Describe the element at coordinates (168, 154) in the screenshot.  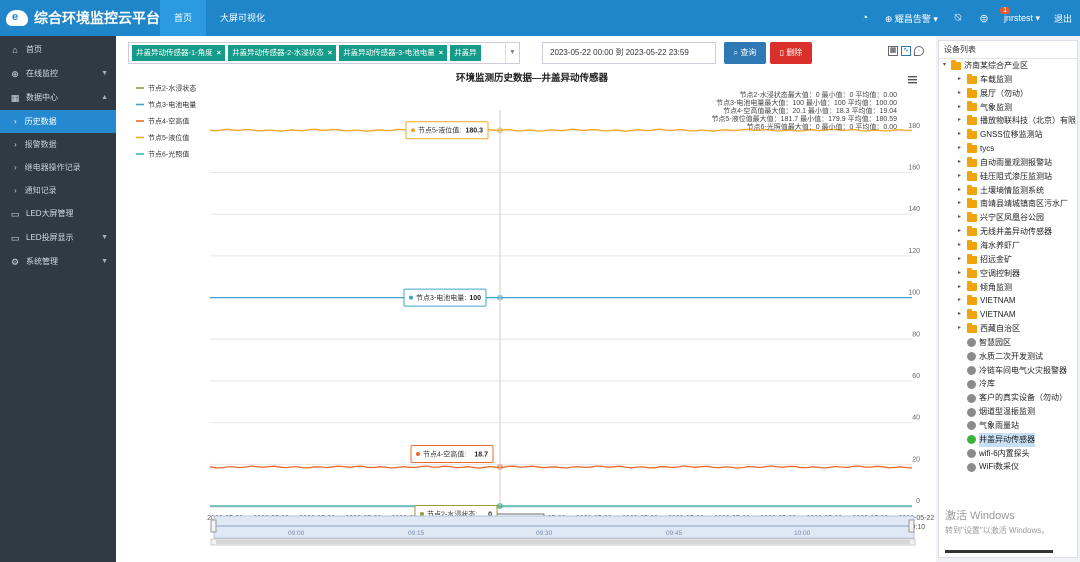
I see `legend-item: 节点6-光照值` at that location.